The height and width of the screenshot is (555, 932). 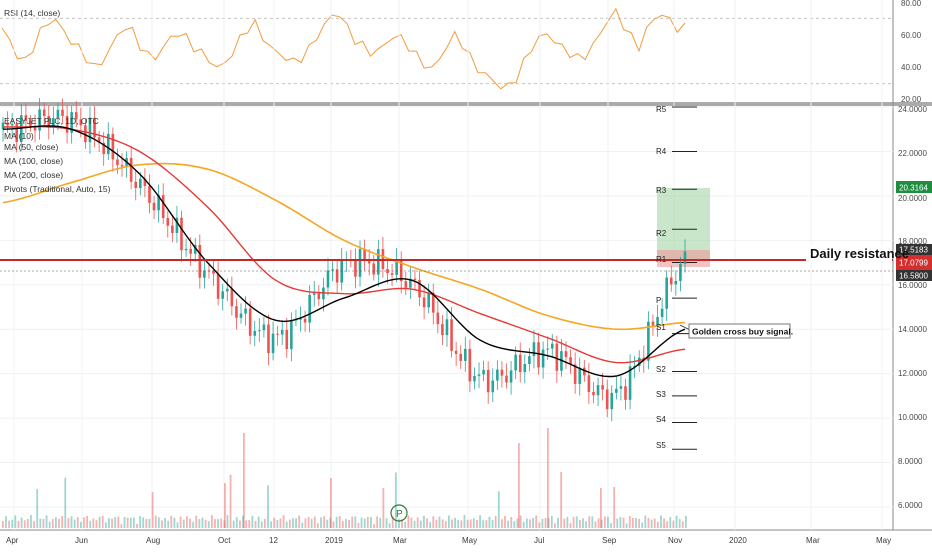 I want to click on pivot-label-r2: R2, so click(x=661, y=233).